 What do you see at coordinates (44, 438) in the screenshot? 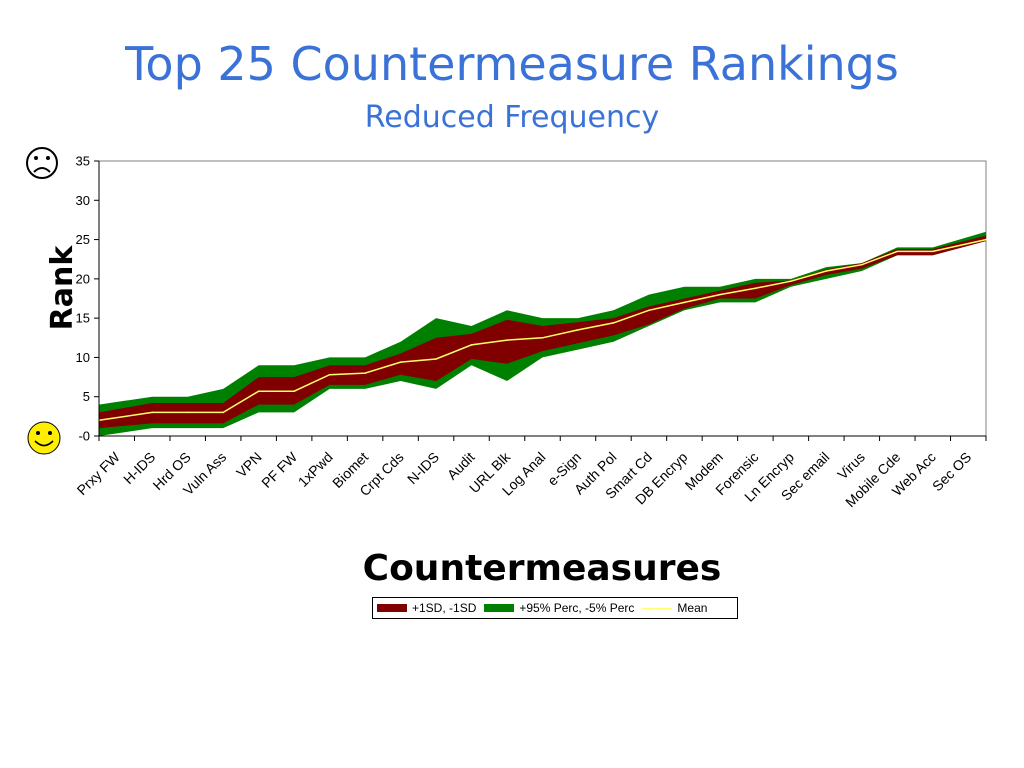
I see `smiley-face-icon` at bounding box center [44, 438].